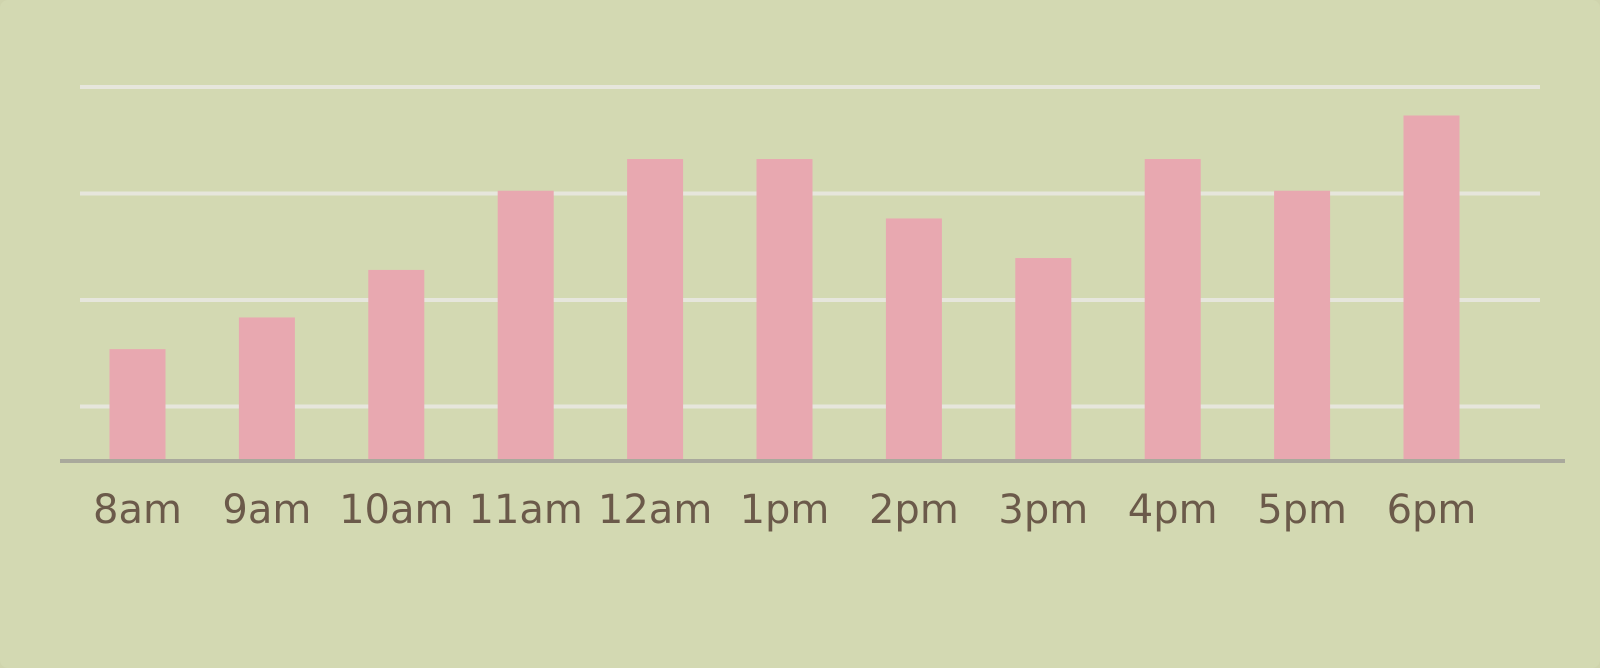 Image resolution: width=1600 pixels, height=668 pixels. I want to click on bar-4pm, so click(1172, 310).